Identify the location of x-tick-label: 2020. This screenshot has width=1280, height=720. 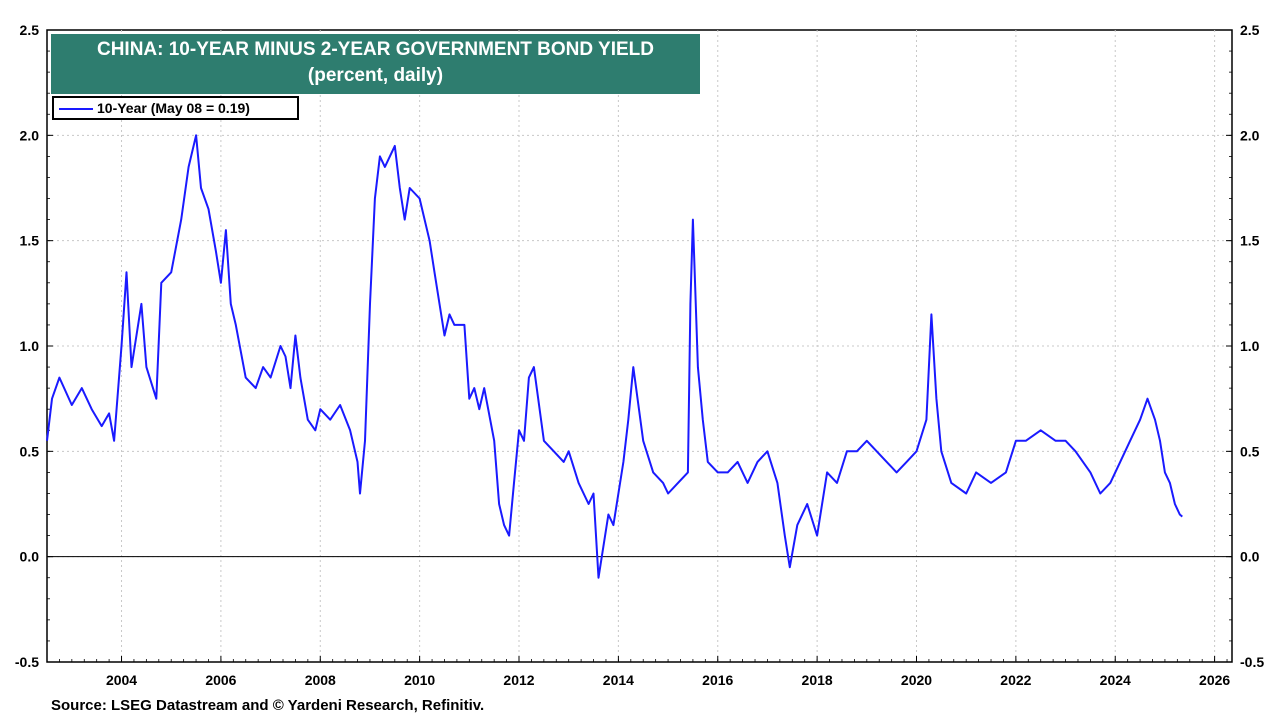
(916, 680).